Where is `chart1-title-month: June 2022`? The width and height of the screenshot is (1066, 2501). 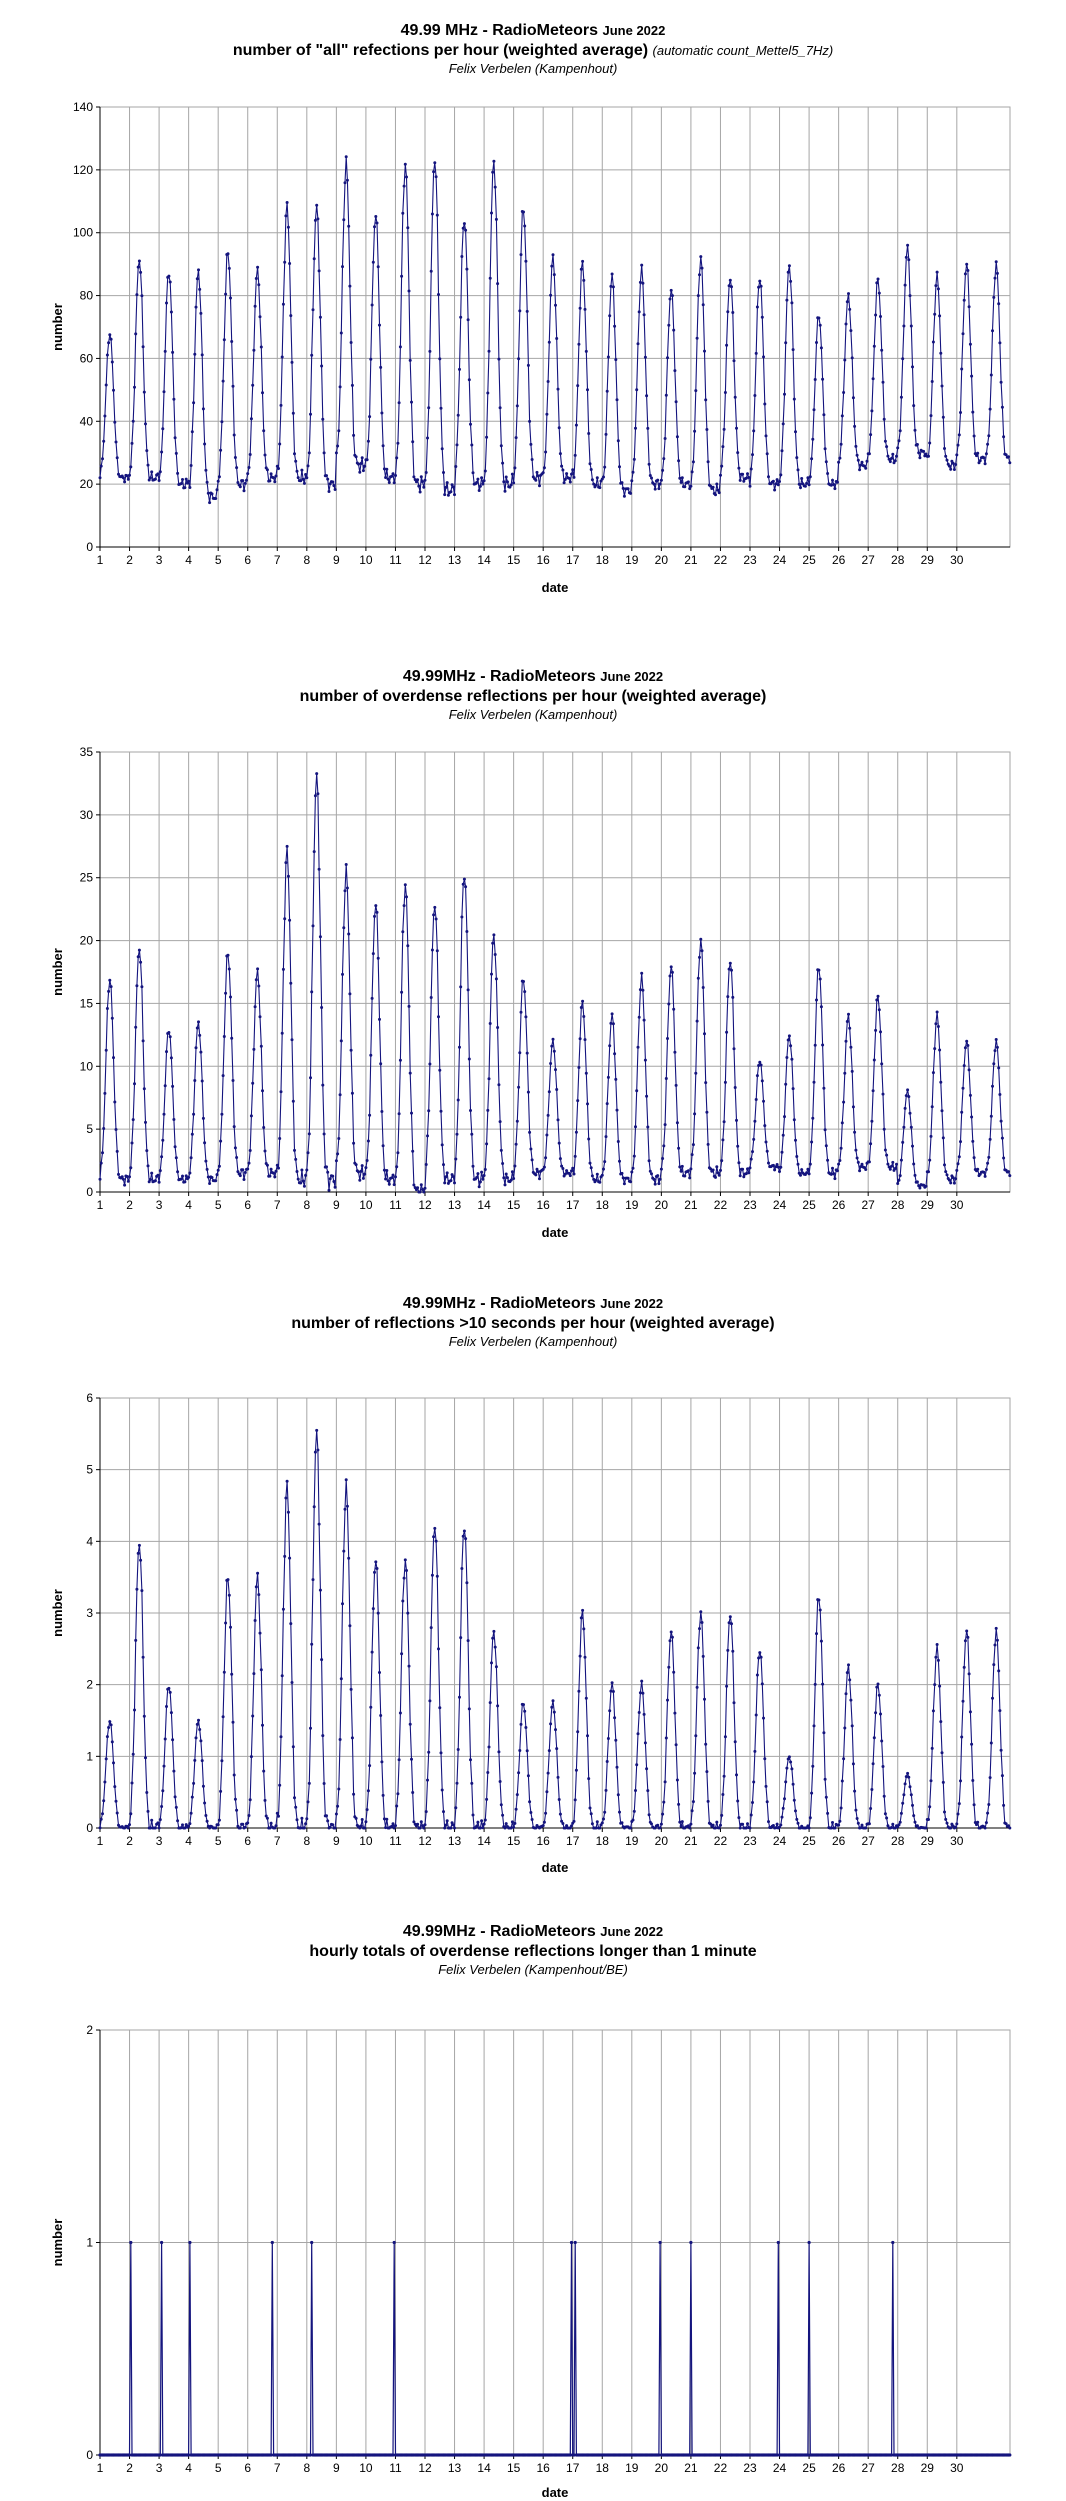 chart1-title-month: June 2022 is located at coordinates (634, 30).